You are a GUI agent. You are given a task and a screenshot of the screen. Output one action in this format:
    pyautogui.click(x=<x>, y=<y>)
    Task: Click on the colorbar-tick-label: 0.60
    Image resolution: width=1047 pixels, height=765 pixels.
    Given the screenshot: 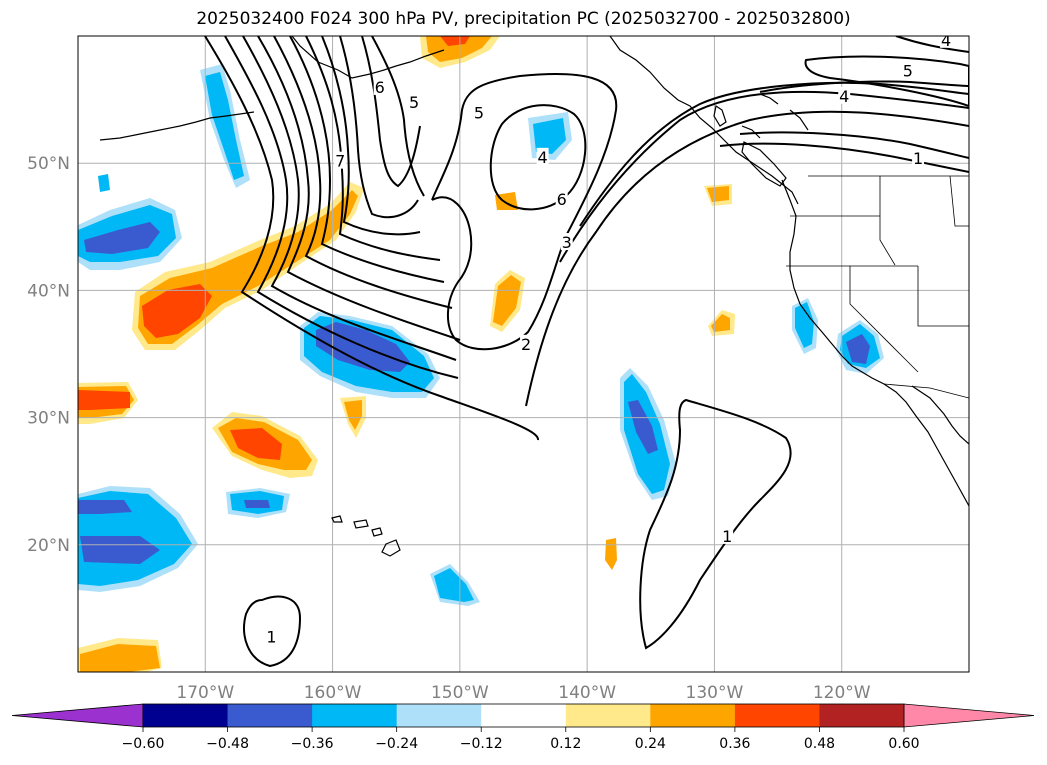 What is the action you would take?
    pyautogui.click(x=903, y=744)
    